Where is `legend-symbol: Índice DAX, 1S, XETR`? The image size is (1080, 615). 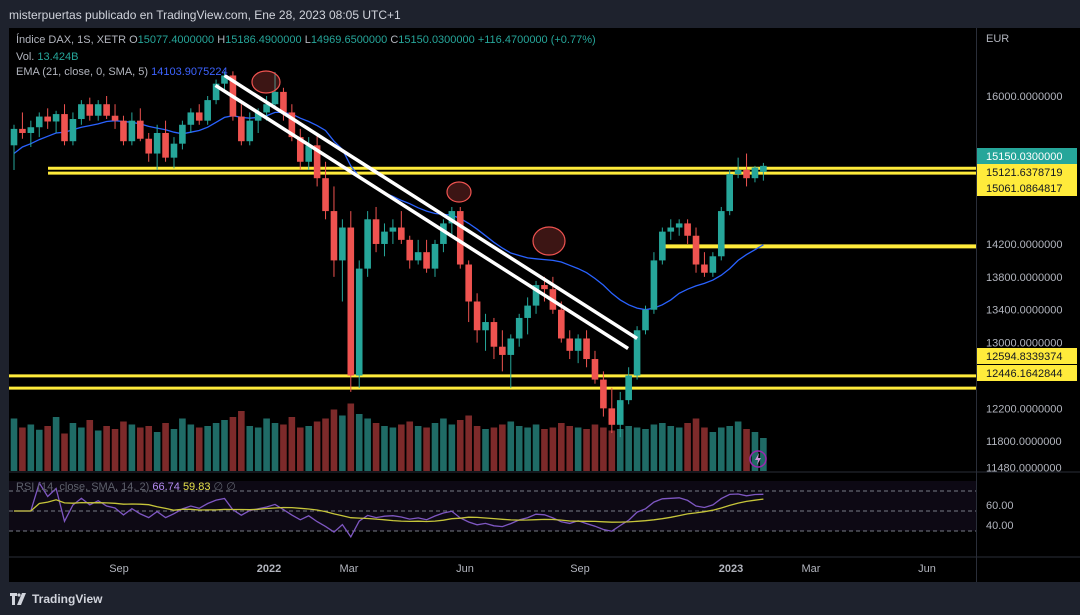
legend-symbol: Índice DAX, 1S, XETR is located at coordinates (71, 40).